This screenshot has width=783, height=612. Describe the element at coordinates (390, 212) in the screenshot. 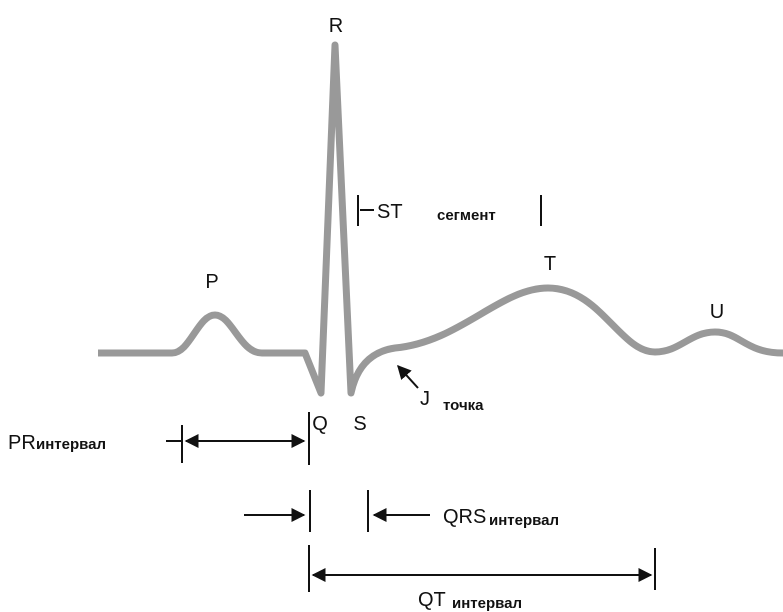

I see `st-name: ST` at that location.